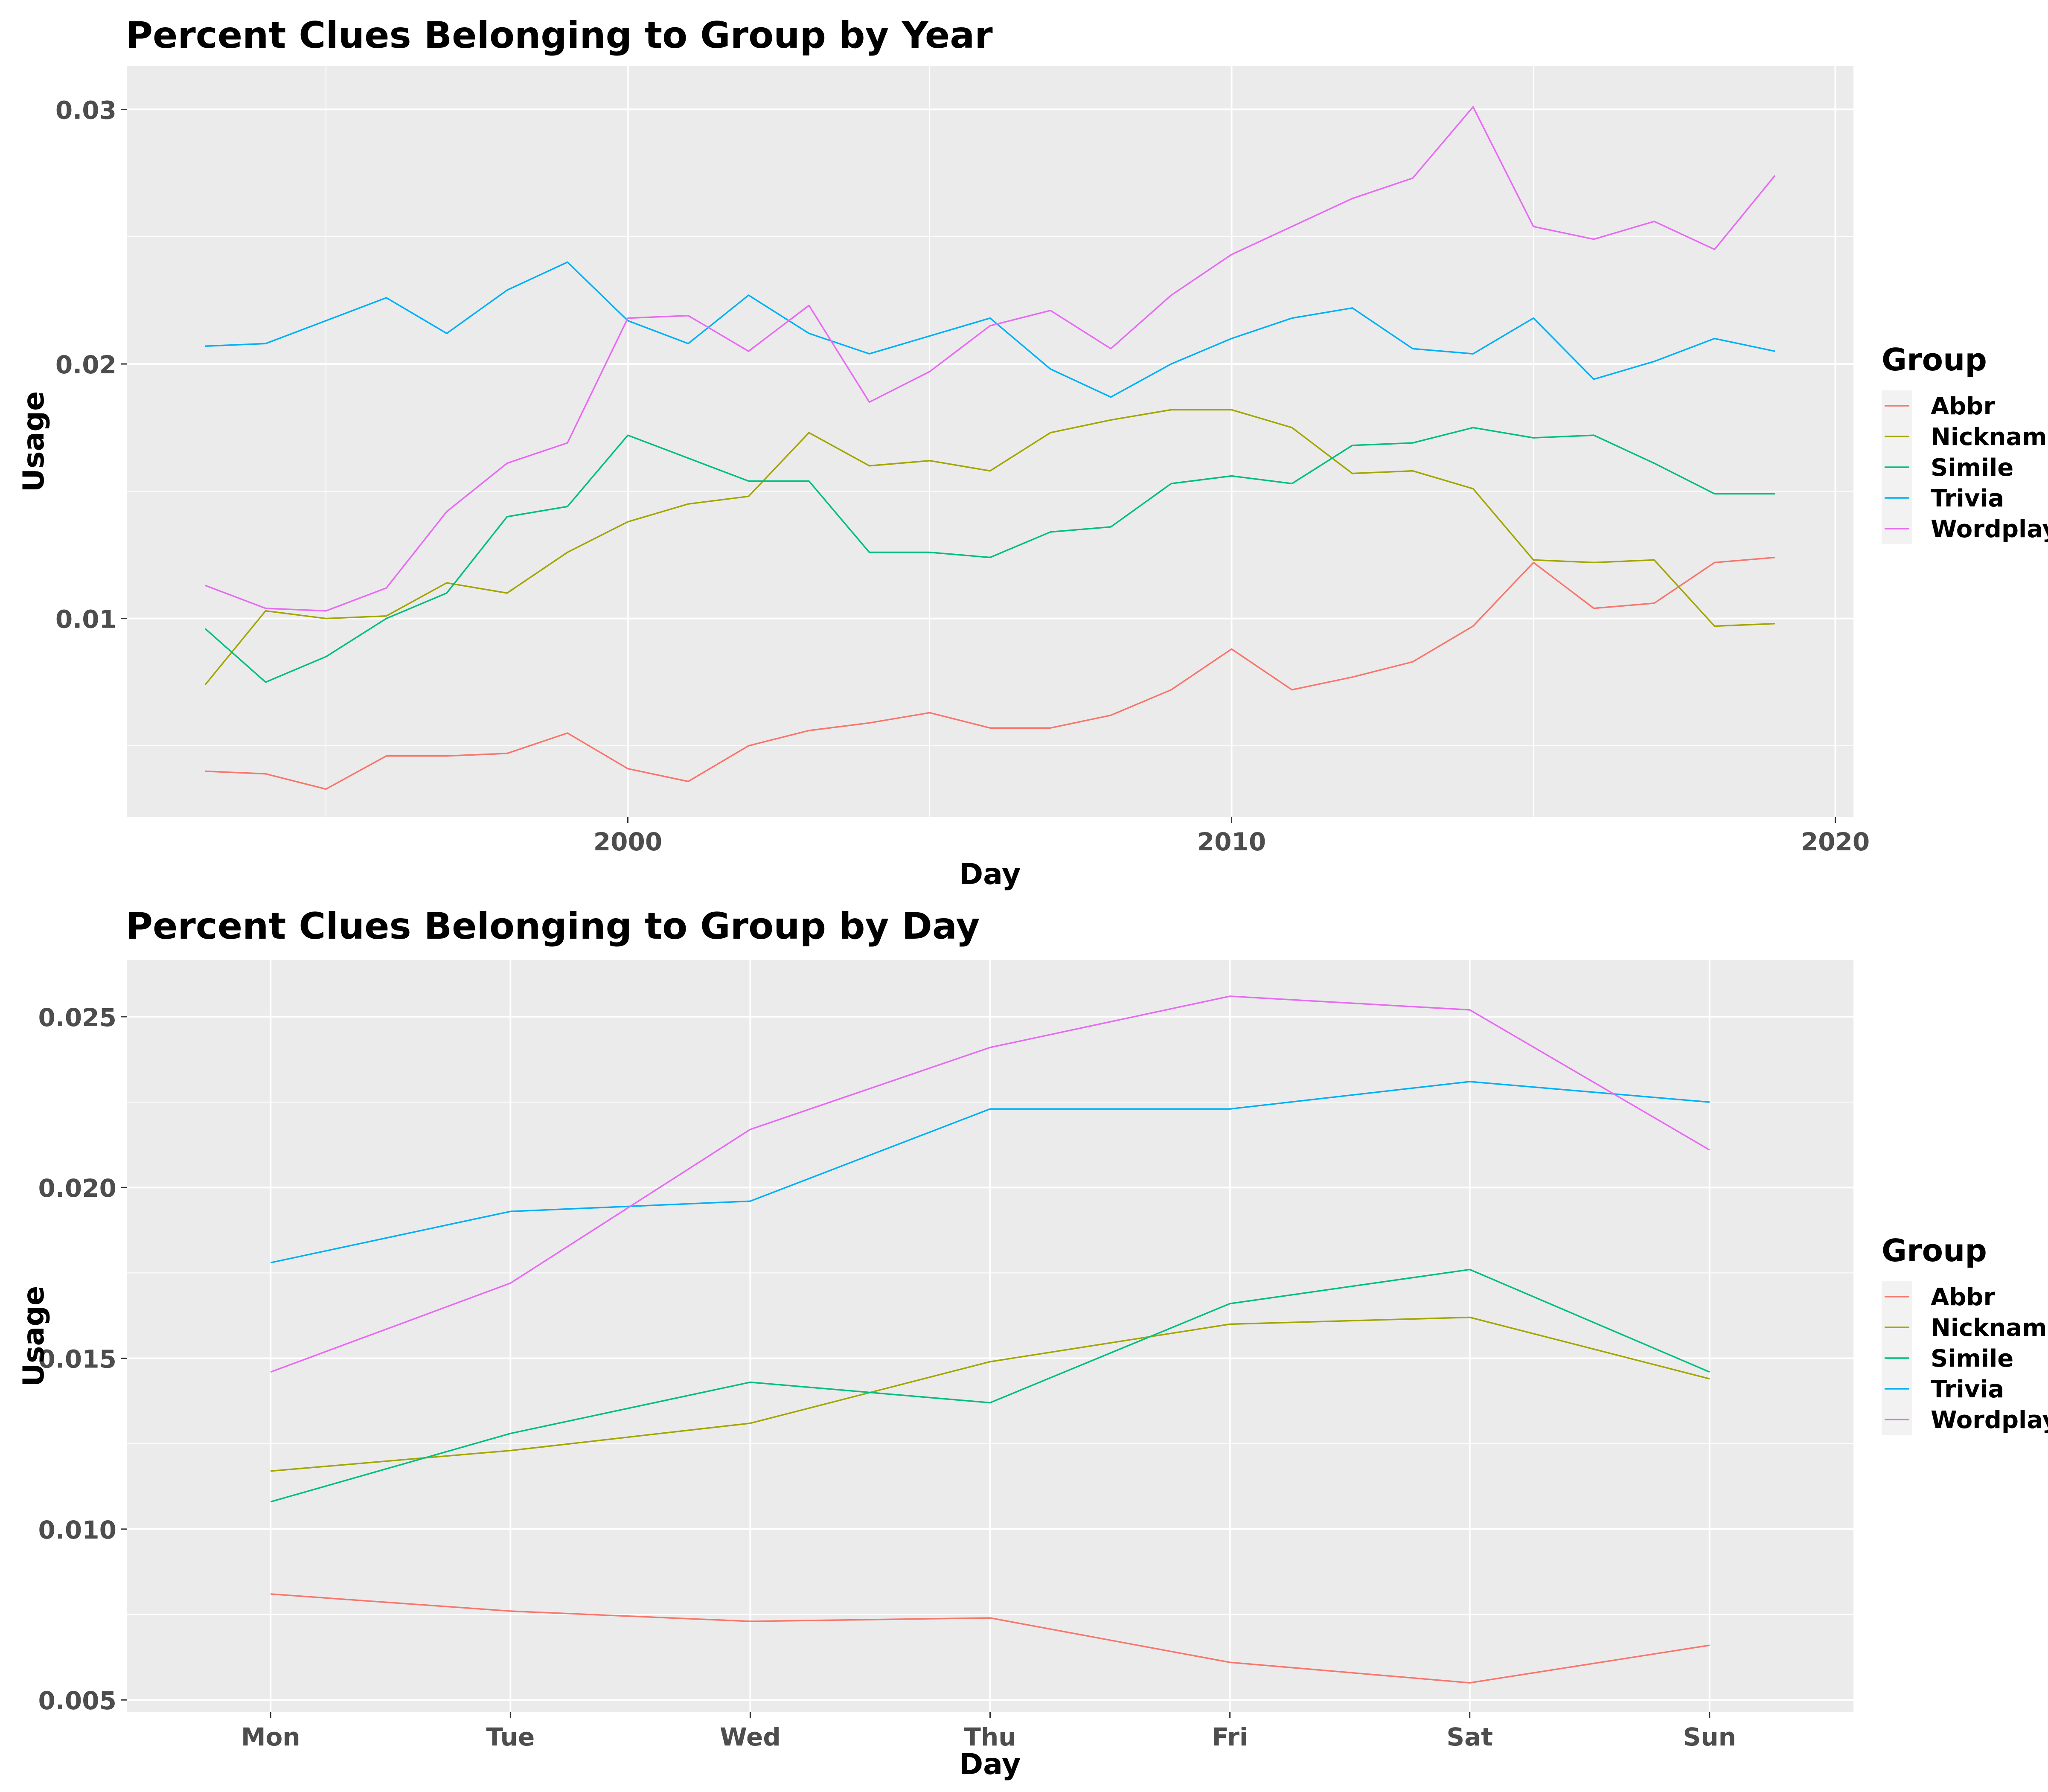 The image size is (2048, 1792). Describe the element at coordinates (1231, 841) in the screenshot. I see `x-tick-label: 2010` at that location.